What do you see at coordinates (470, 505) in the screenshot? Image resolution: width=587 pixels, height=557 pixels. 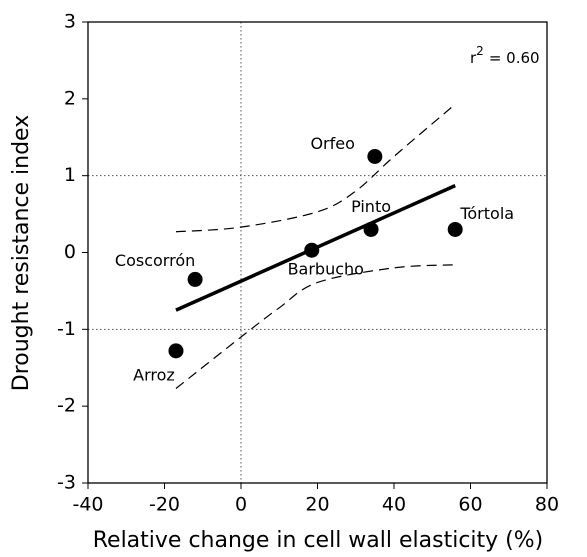 I see `x-tick-label: 60` at bounding box center [470, 505].